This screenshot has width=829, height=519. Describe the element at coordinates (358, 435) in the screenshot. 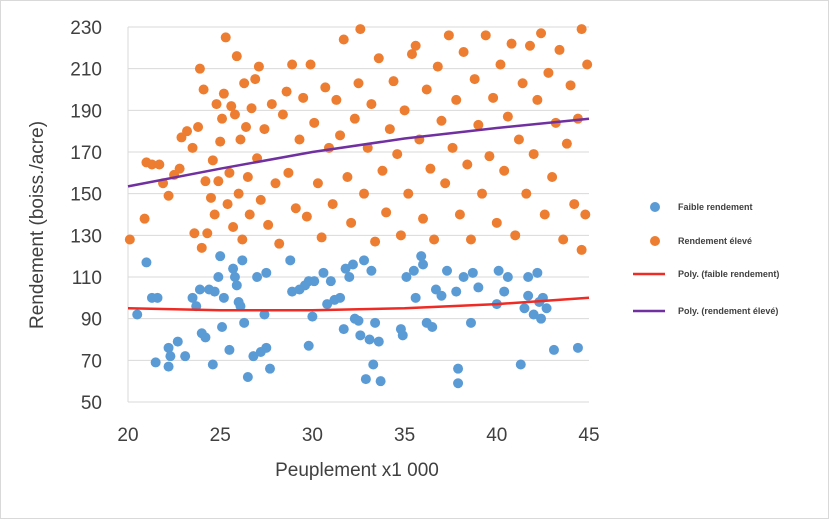

I see `x-axis-ticks: 20 25 30 35 40 45` at that location.